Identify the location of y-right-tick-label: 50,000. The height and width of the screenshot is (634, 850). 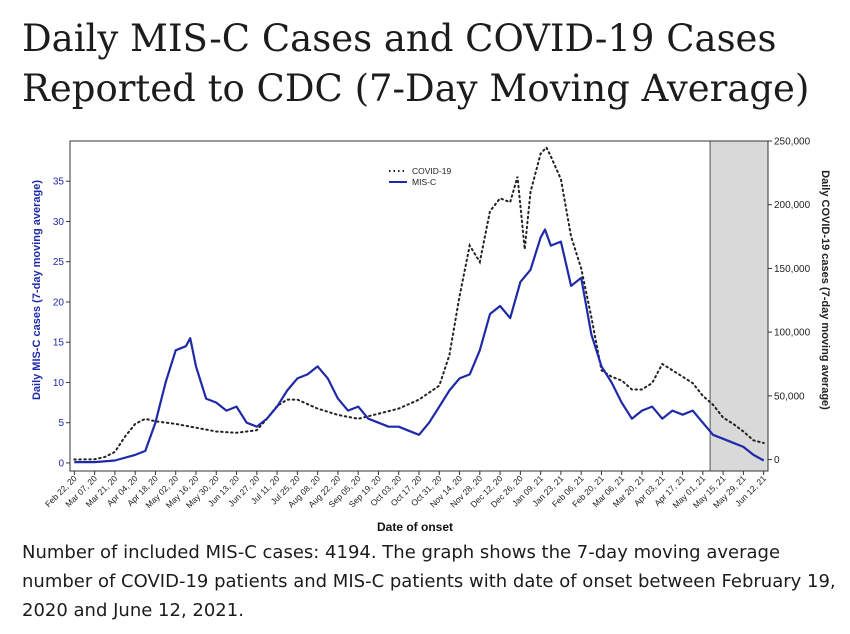
(789, 396).